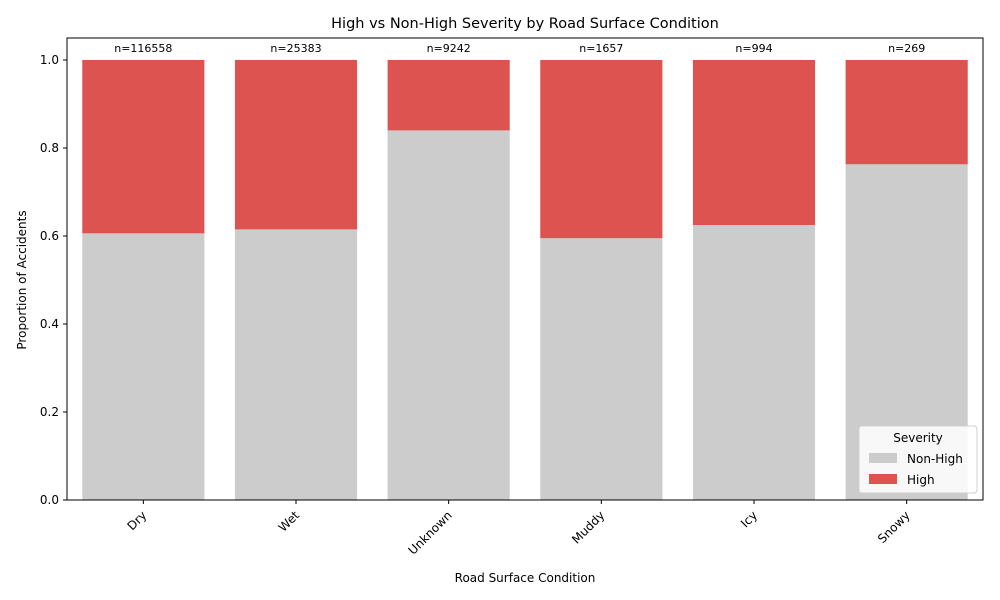 The image size is (1000, 600). I want to click on count-label: n=9242, so click(449, 48).